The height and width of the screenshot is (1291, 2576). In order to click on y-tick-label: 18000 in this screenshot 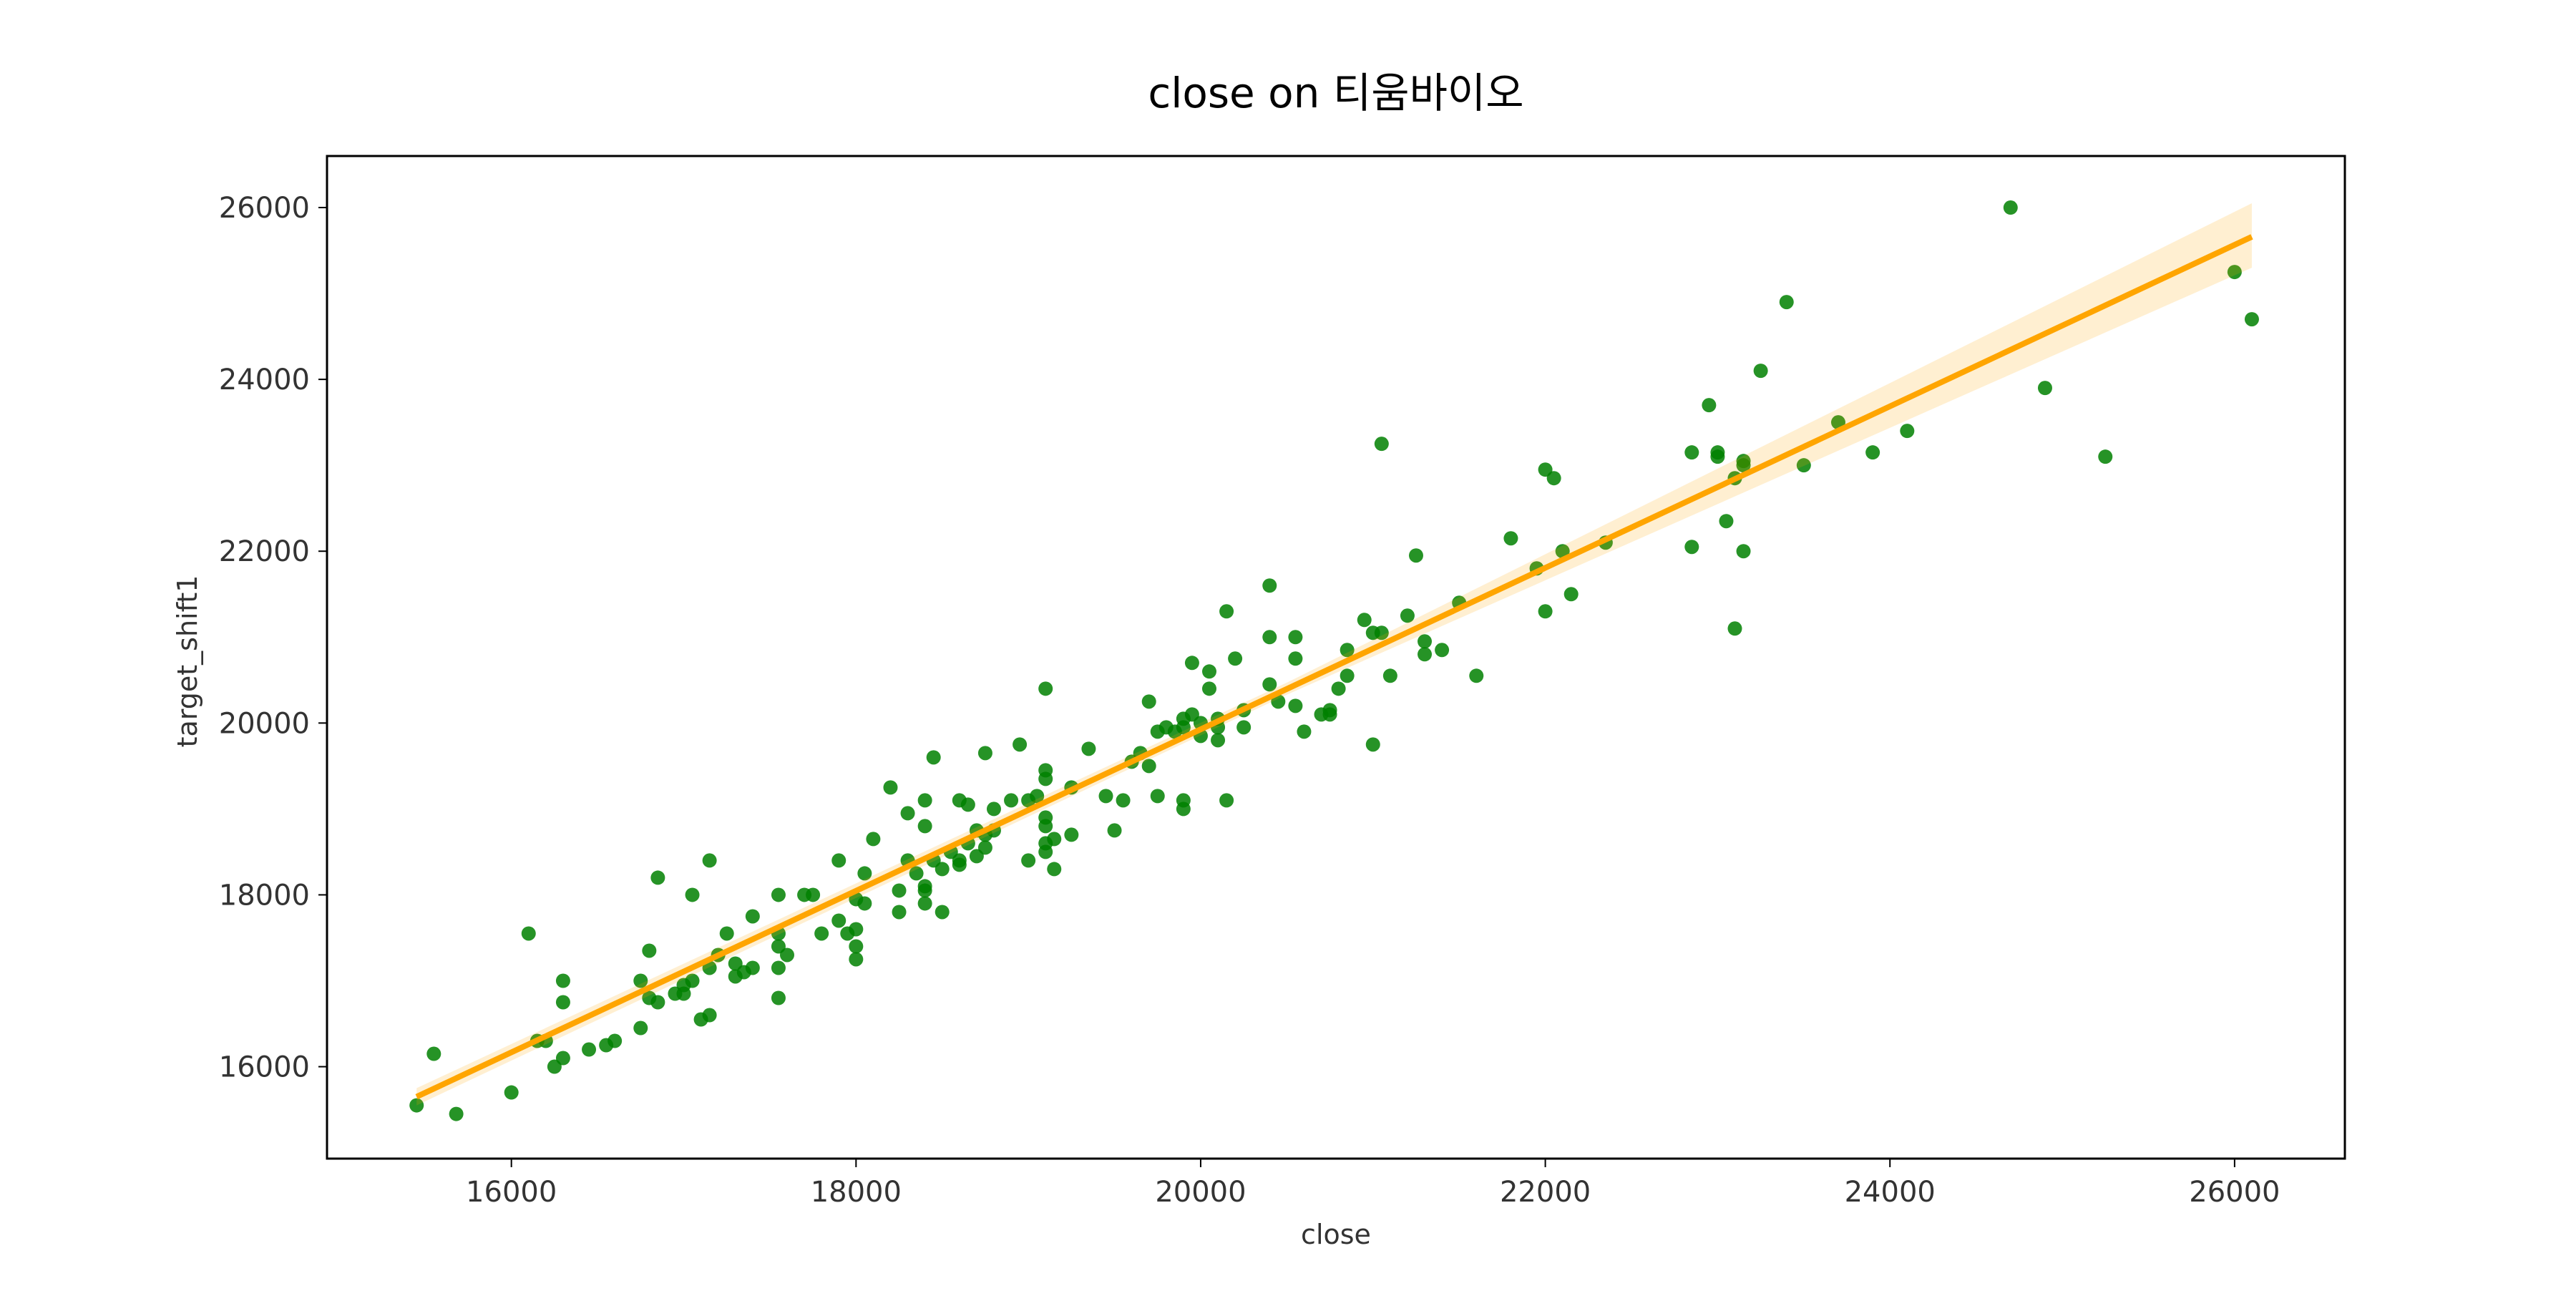, I will do `click(264, 895)`.